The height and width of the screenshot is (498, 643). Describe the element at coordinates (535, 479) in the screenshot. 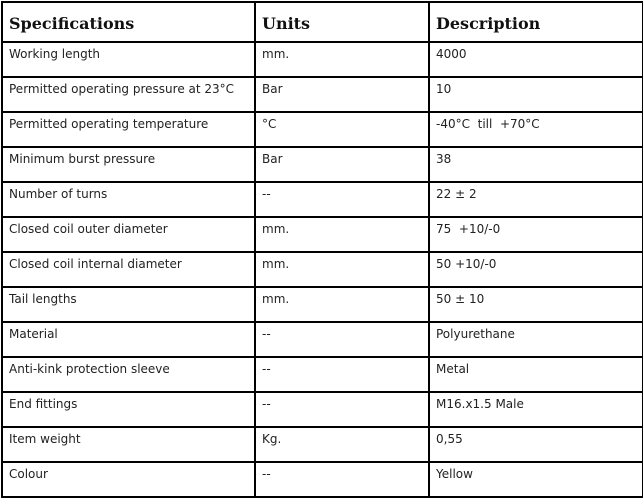

I see `description-cell: Yellow` at that location.